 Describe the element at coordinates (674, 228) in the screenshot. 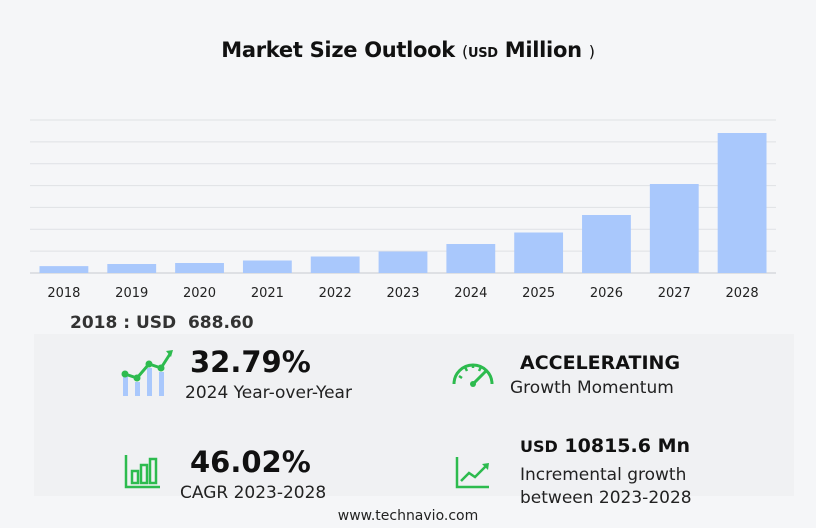

I see `bar-2027` at that location.